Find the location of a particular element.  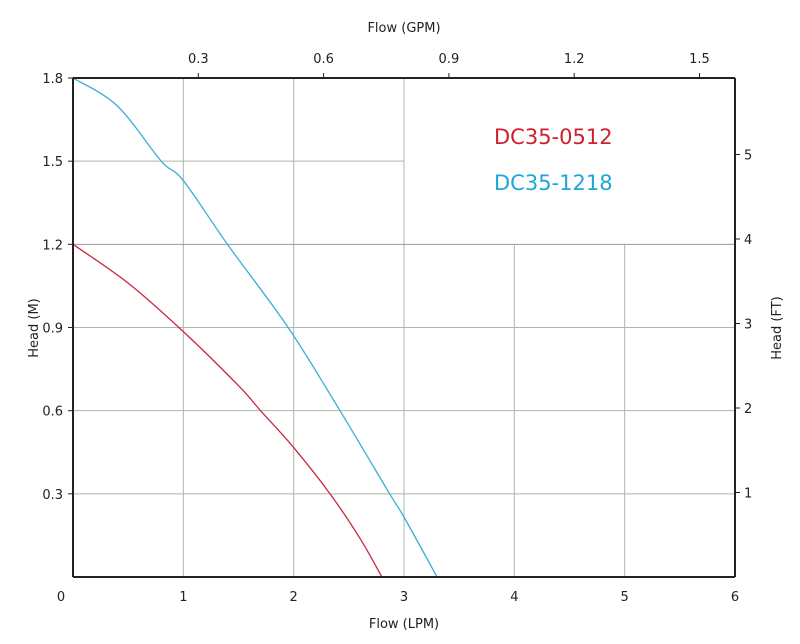

top-tick-label: 1.2 is located at coordinates (574, 59).